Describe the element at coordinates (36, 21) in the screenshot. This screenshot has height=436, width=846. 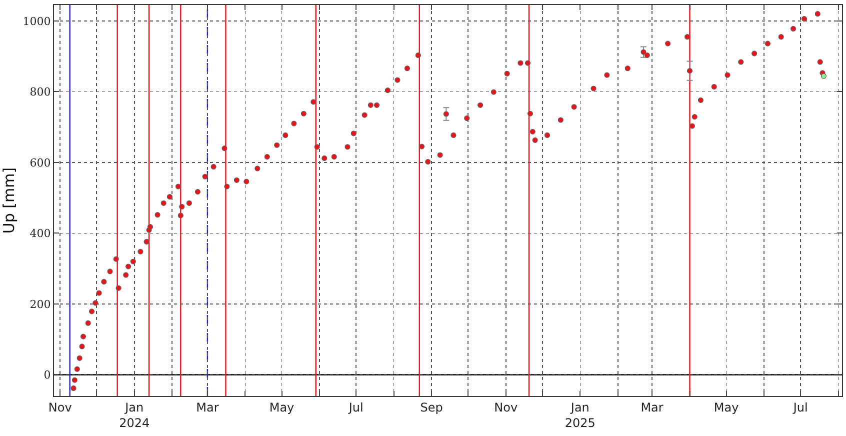
I see `y-tick-label: 1000` at that location.